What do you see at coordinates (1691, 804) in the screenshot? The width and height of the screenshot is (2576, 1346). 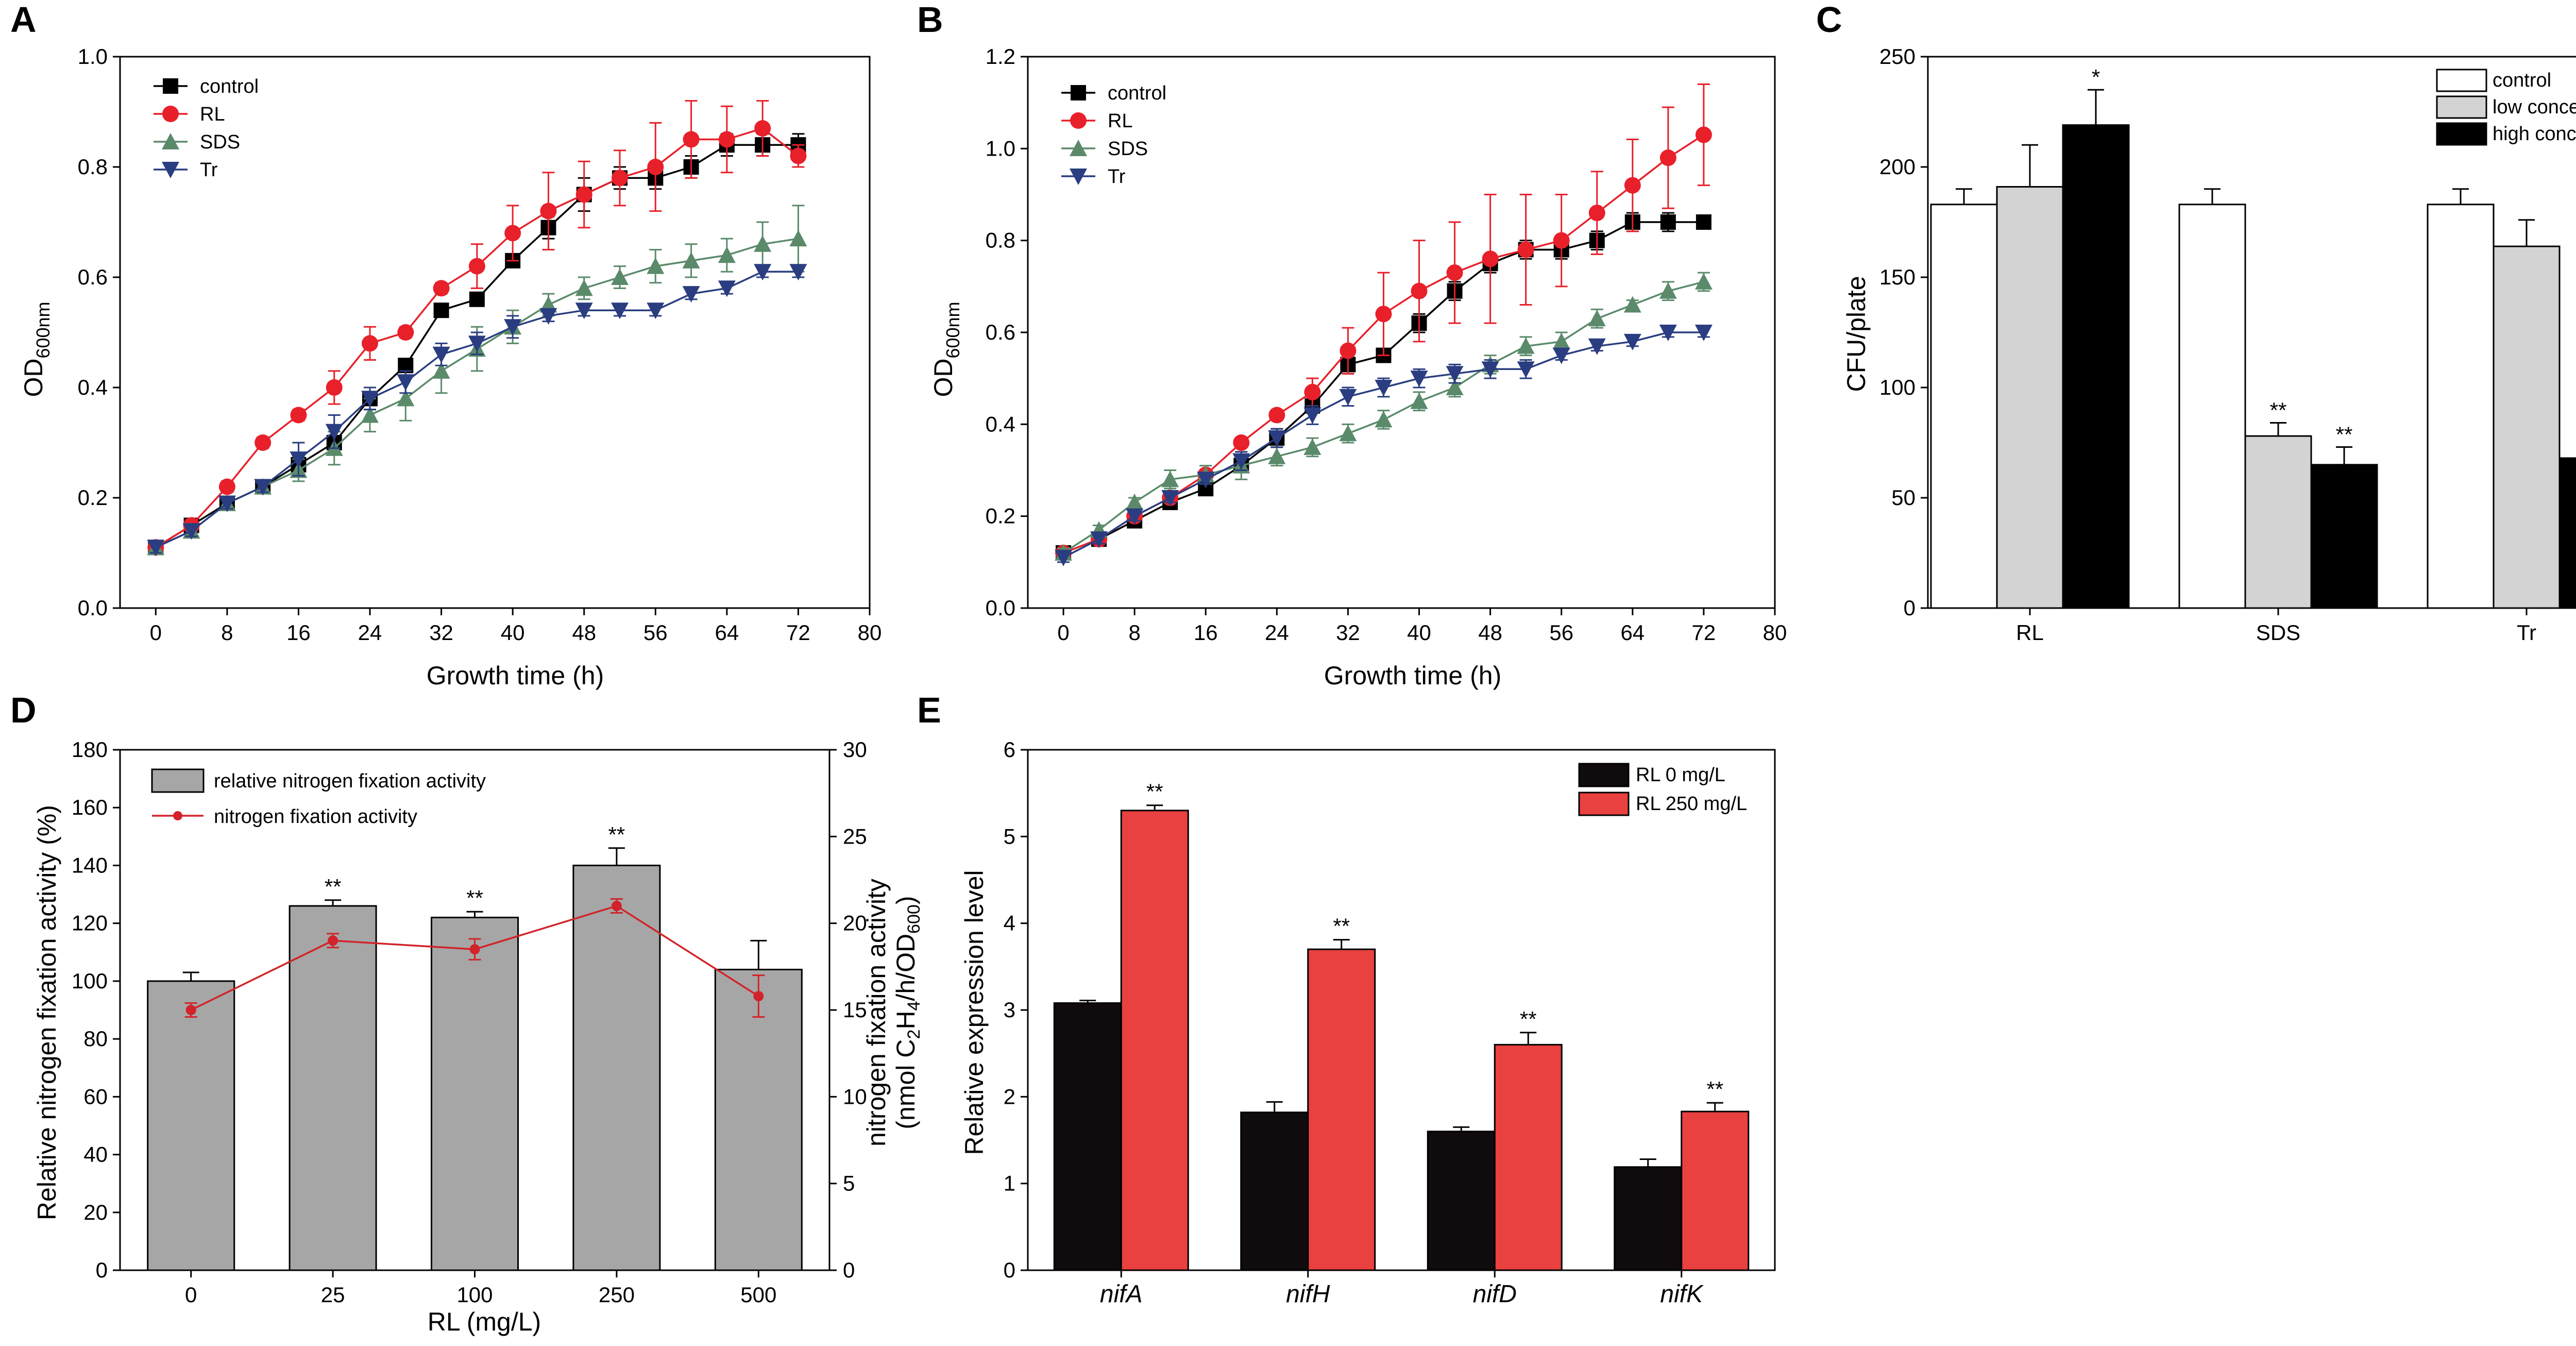 I see `legend-label: RL 250 mg/L` at bounding box center [1691, 804].